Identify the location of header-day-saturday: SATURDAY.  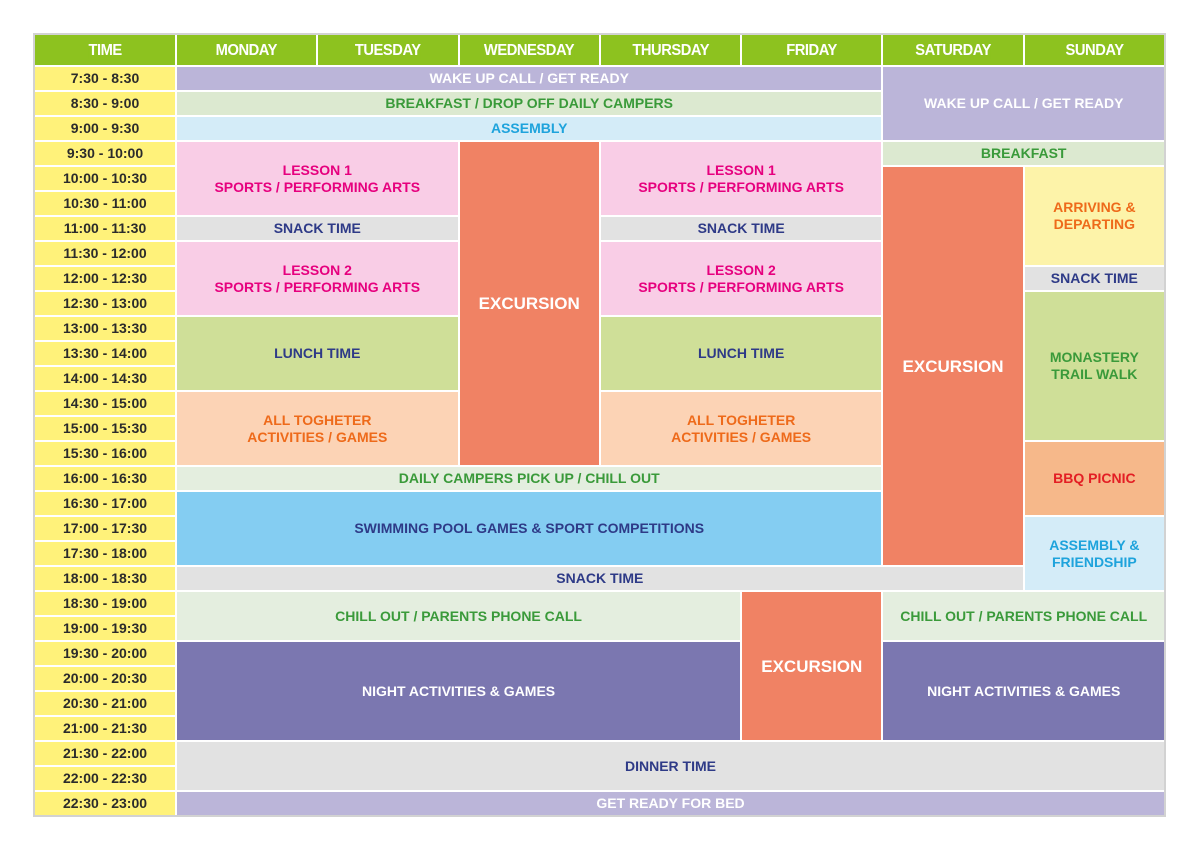
(953, 50).